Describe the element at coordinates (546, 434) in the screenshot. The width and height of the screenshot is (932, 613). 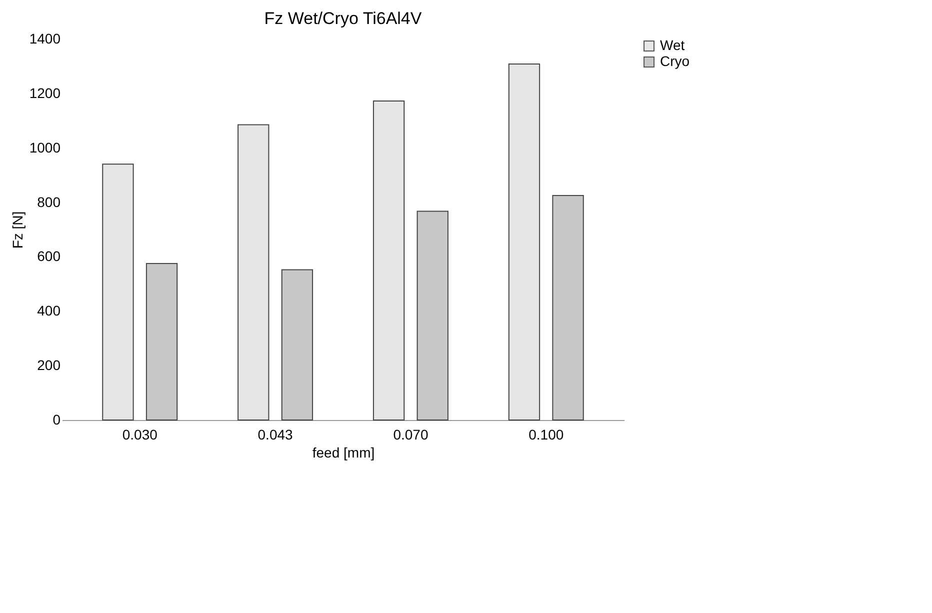
I see `x-tick-label: 0.100` at that location.